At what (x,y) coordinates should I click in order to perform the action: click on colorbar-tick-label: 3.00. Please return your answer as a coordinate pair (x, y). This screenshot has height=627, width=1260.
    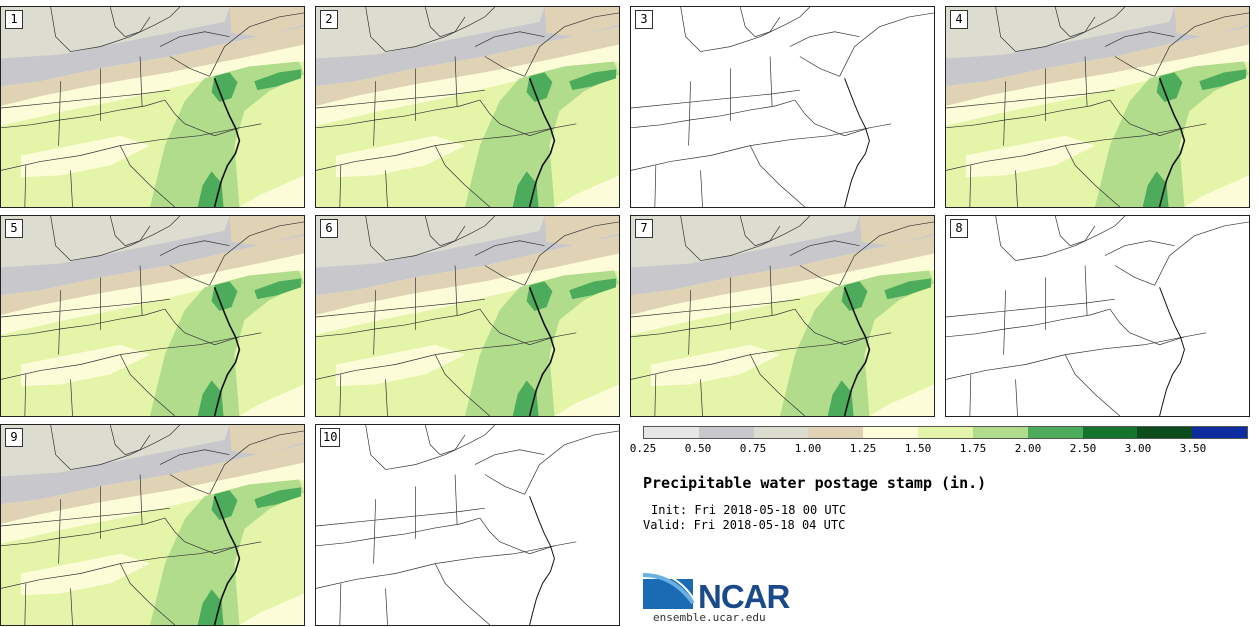
    Looking at the image, I should click on (1138, 448).